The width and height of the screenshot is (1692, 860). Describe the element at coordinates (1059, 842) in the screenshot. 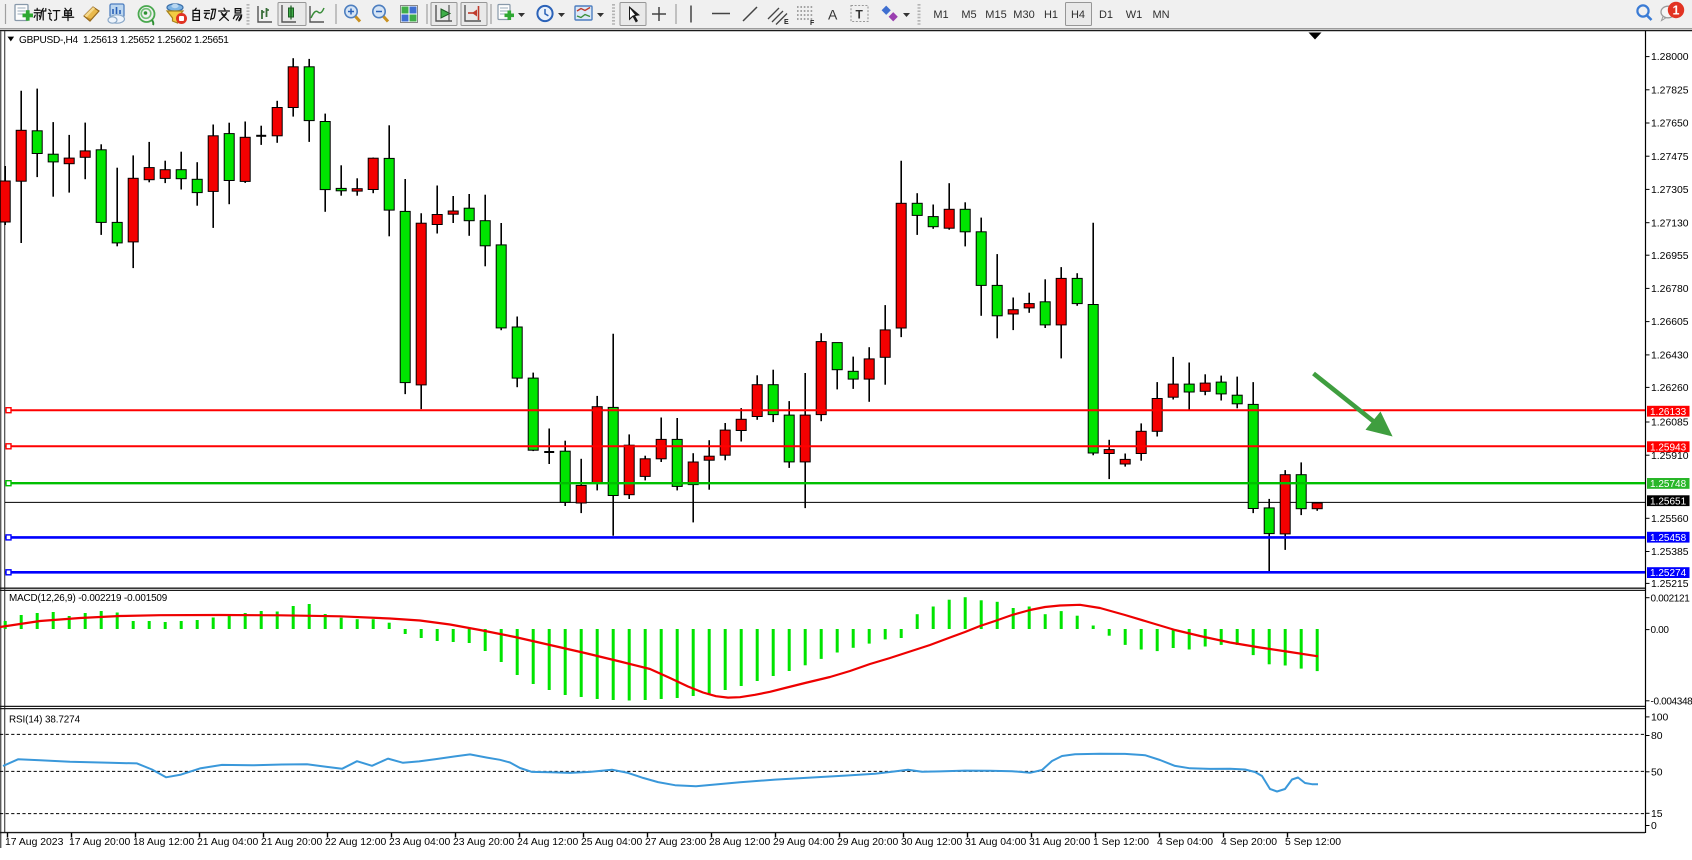

I see `svg-text: 31 Aug 20:00` at that location.